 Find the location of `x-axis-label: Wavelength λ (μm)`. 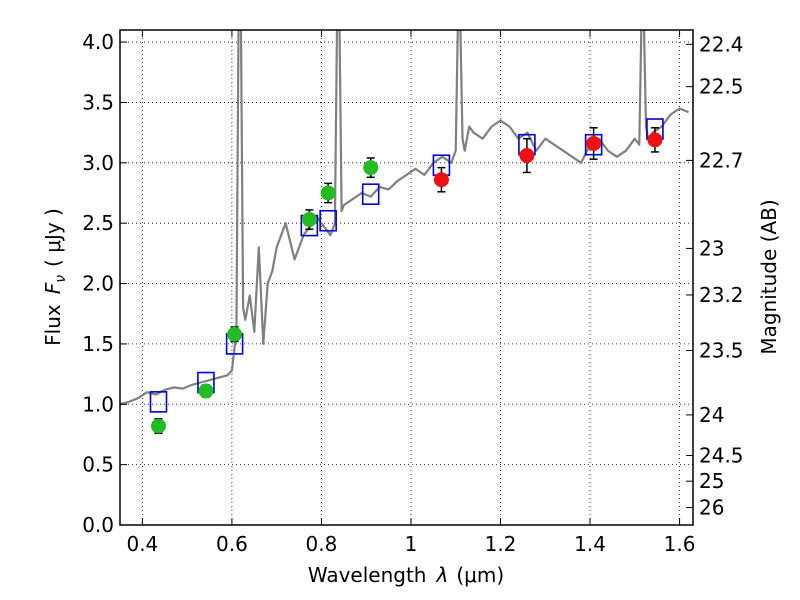

x-axis-label: Wavelength λ (μm) is located at coordinates (406, 575).